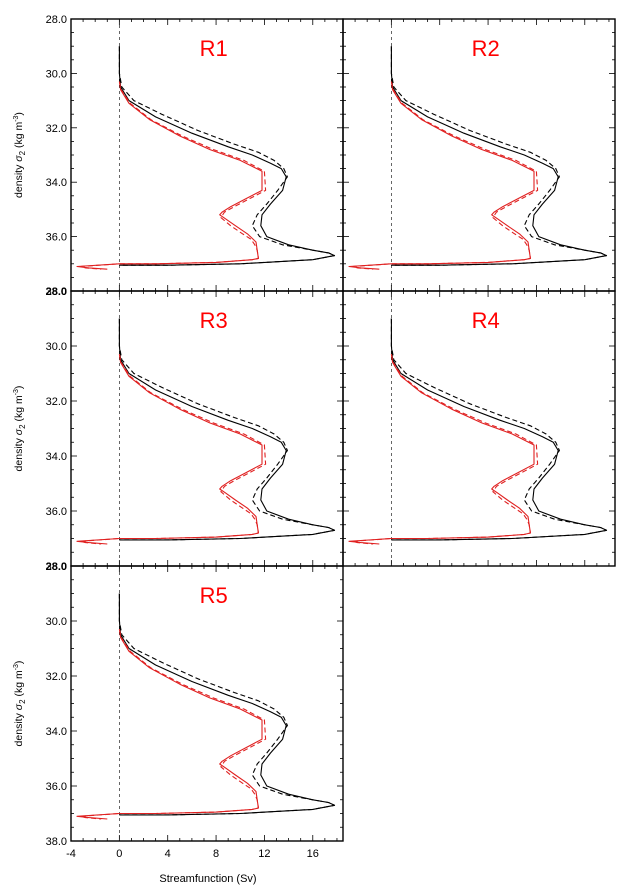 This screenshot has height=895, width=636. Describe the element at coordinates (264, 854) in the screenshot. I see `x-tick-label: 12` at that location.